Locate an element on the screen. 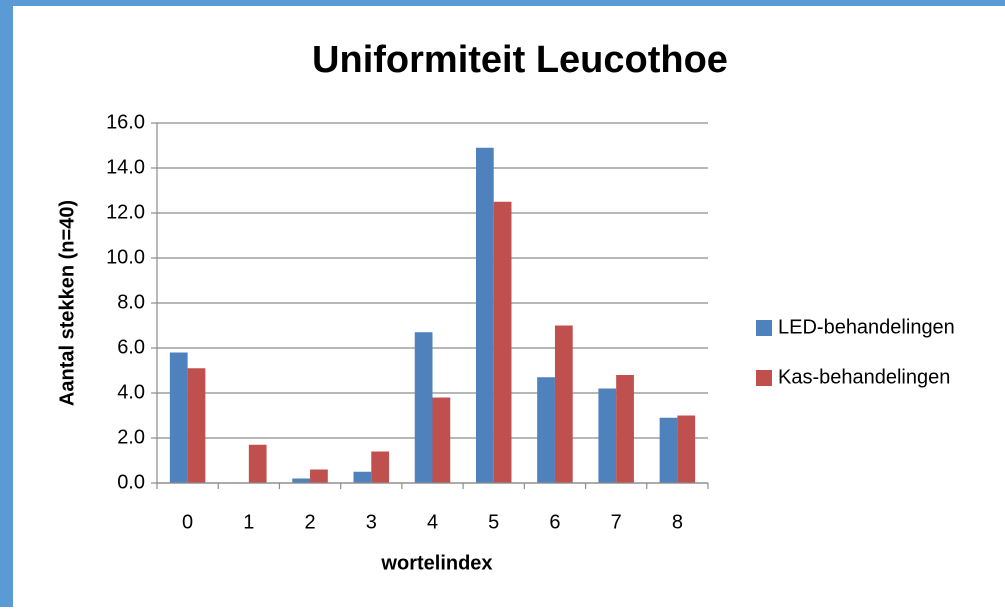 This screenshot has width=1005, height=612. y-tick-label: 4.0 is located at coordinates (131, 392).